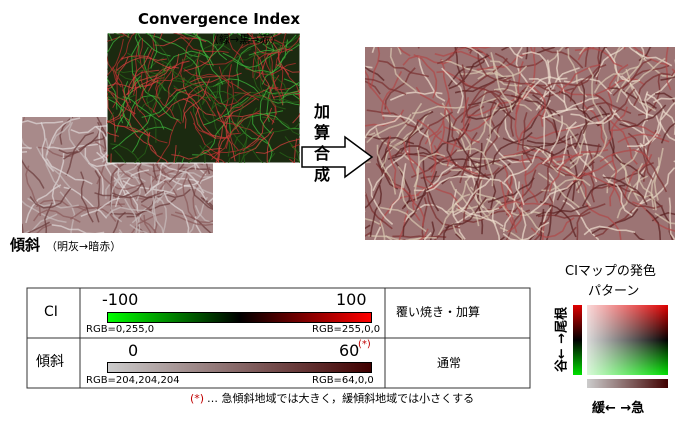 The width and height of the screenshot is (700, 435). Describe the element at coordinates (133, 350) in the screenshot. I see `min-label: 0` at that location.